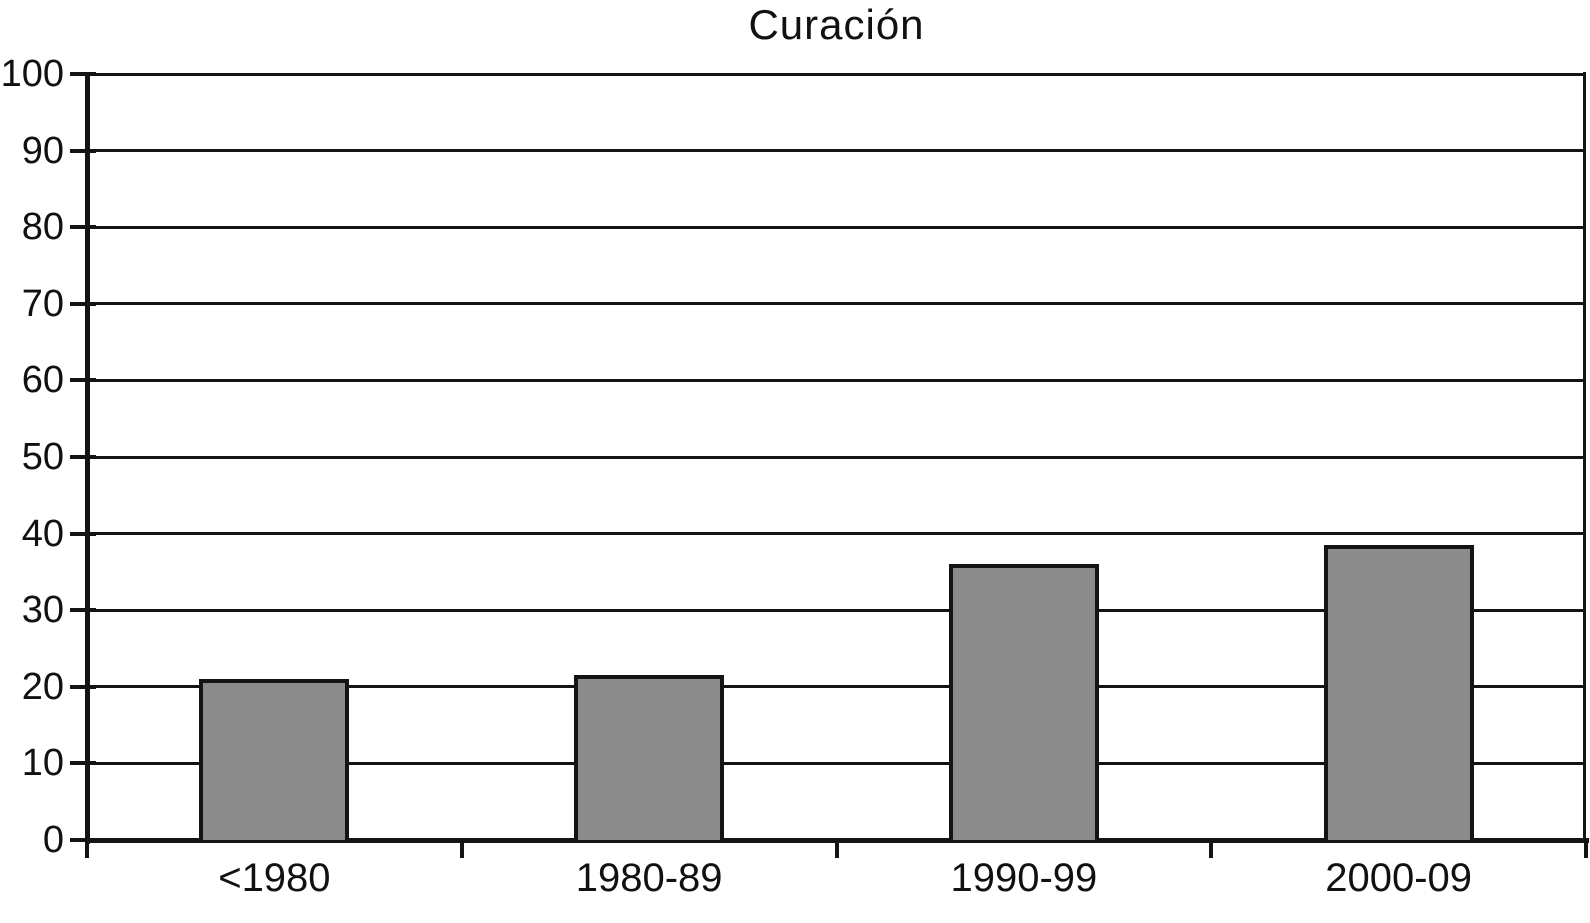 Image resolution: width=1590 pixels, height=923 pixels. I want to click on y-tick-label-40: 40, so click(42, 533).